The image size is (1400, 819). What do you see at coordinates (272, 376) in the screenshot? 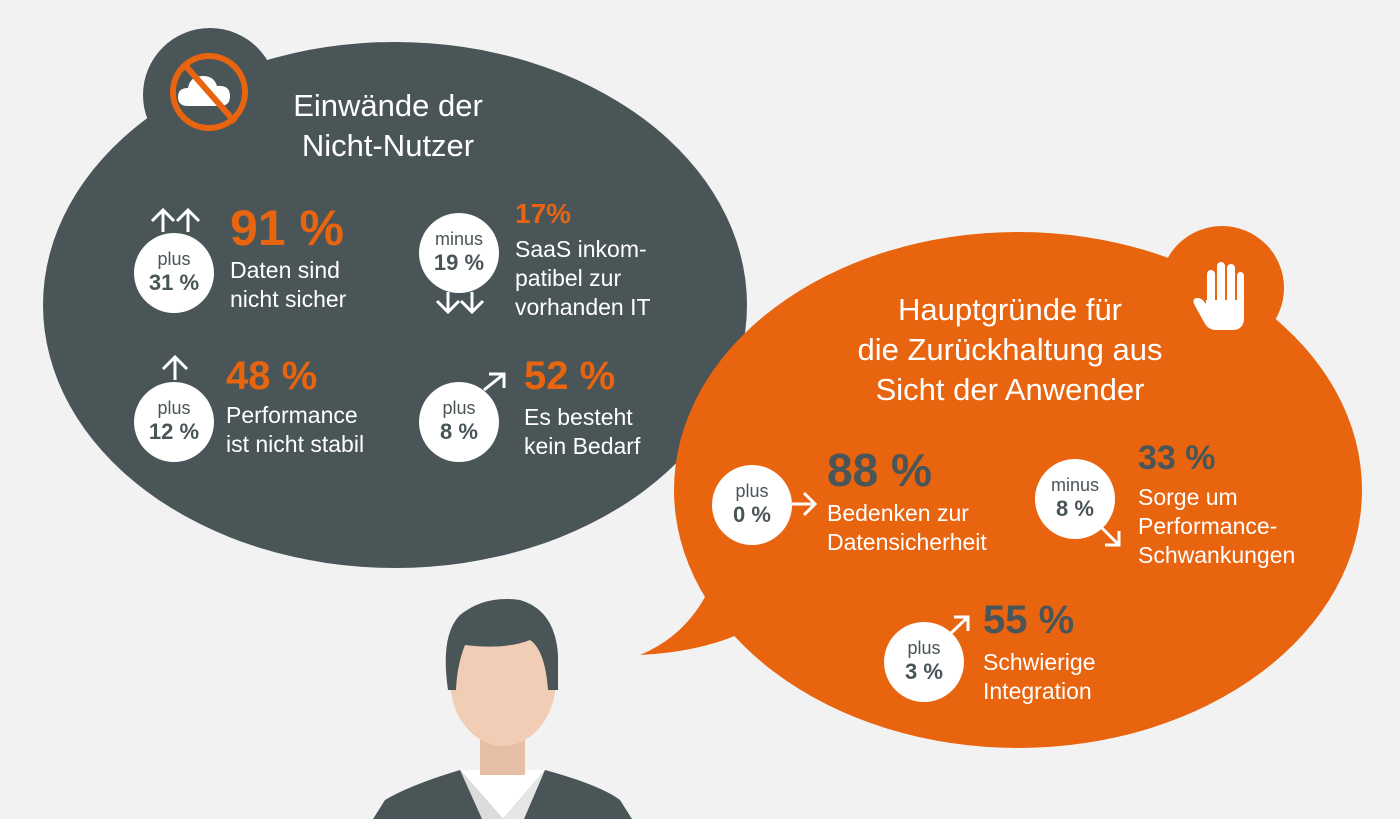
I see `stat-value: 48 %` at bounding box center [272, 376].